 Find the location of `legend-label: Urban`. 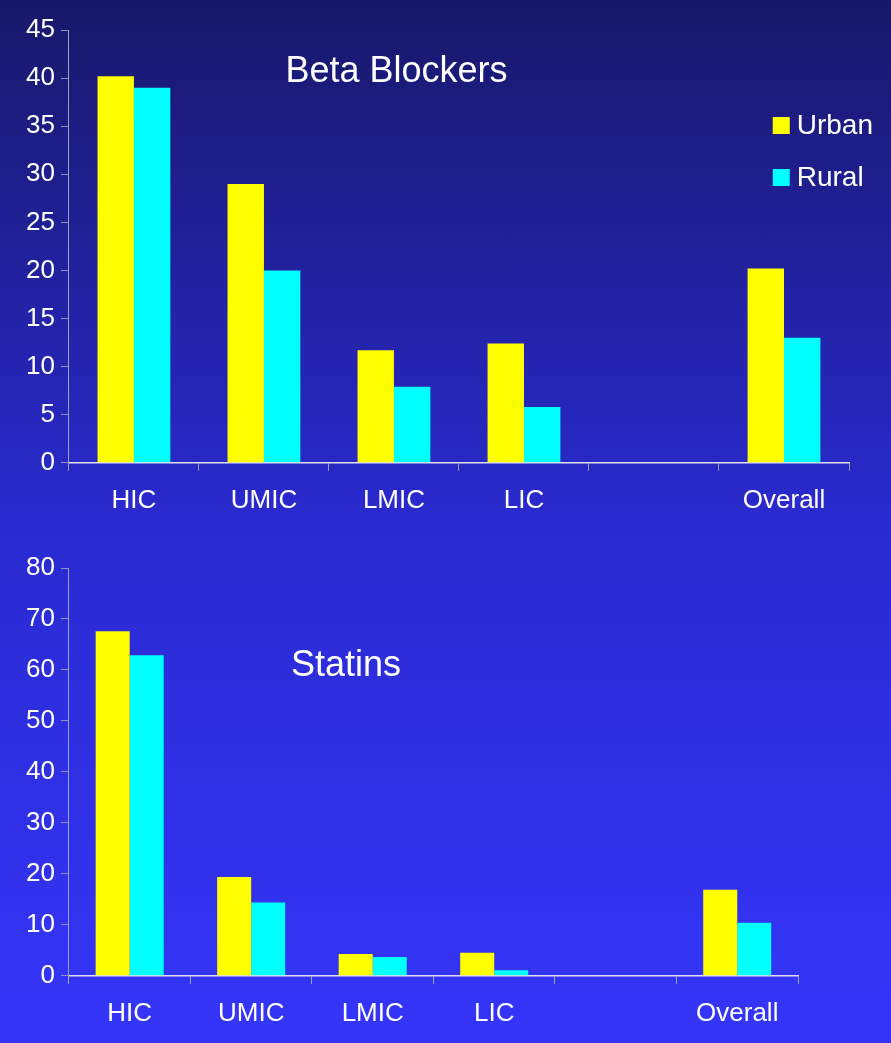

legend-label: Urban is located at coordinates (834, 124).